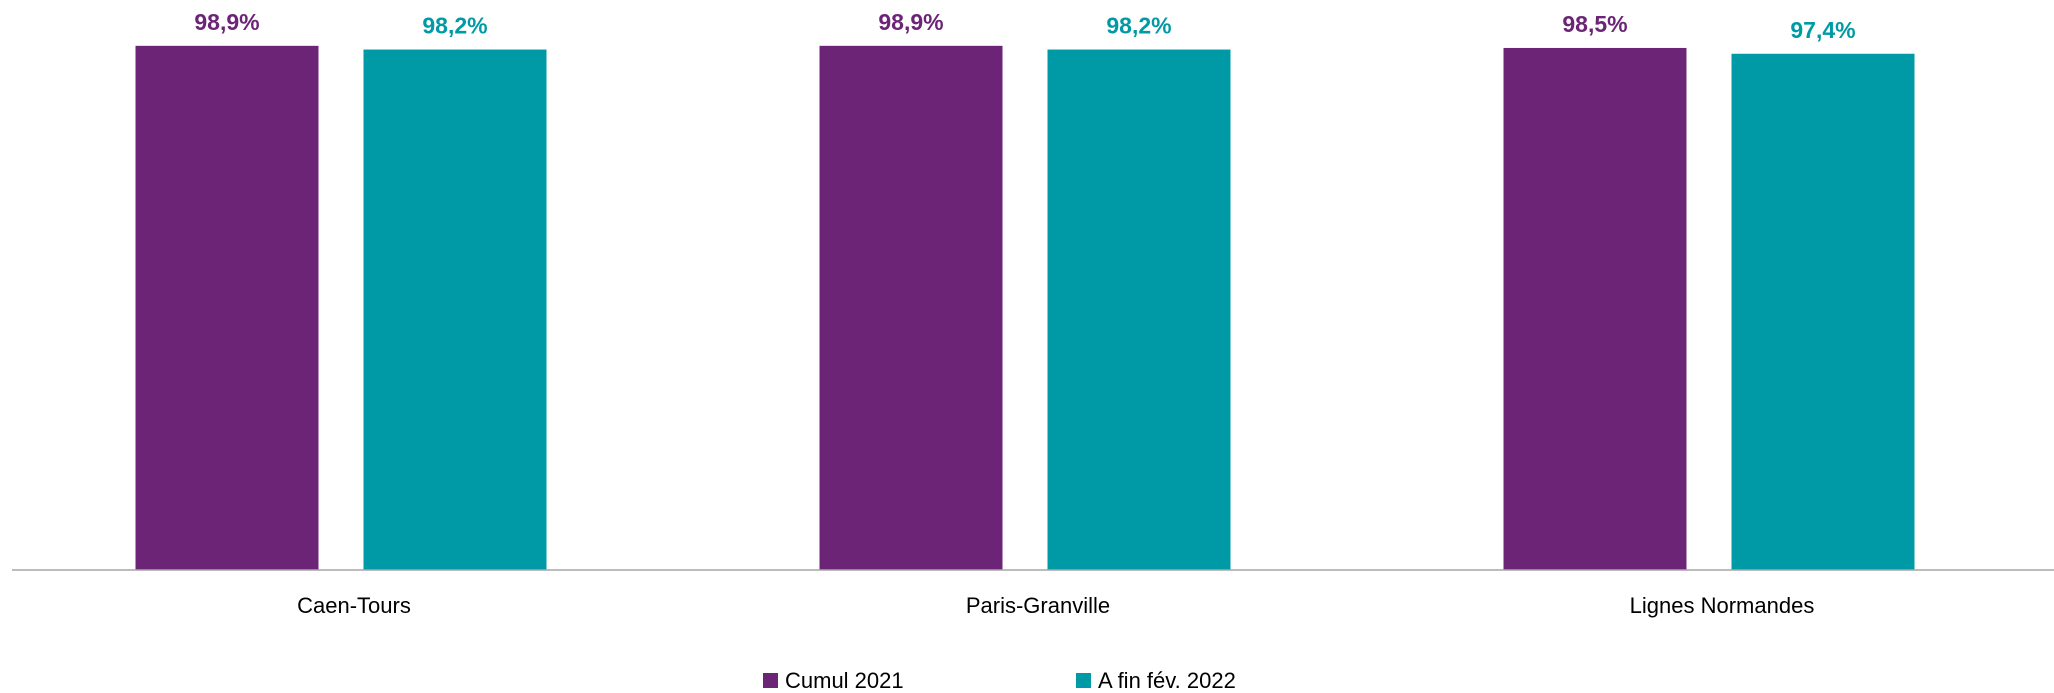 The image size is (2054, 693). Describe the element at coordinates (999, 680) in the screenshot. I see `legend: Cumul 2021 A fin fév. 2022` at that location.